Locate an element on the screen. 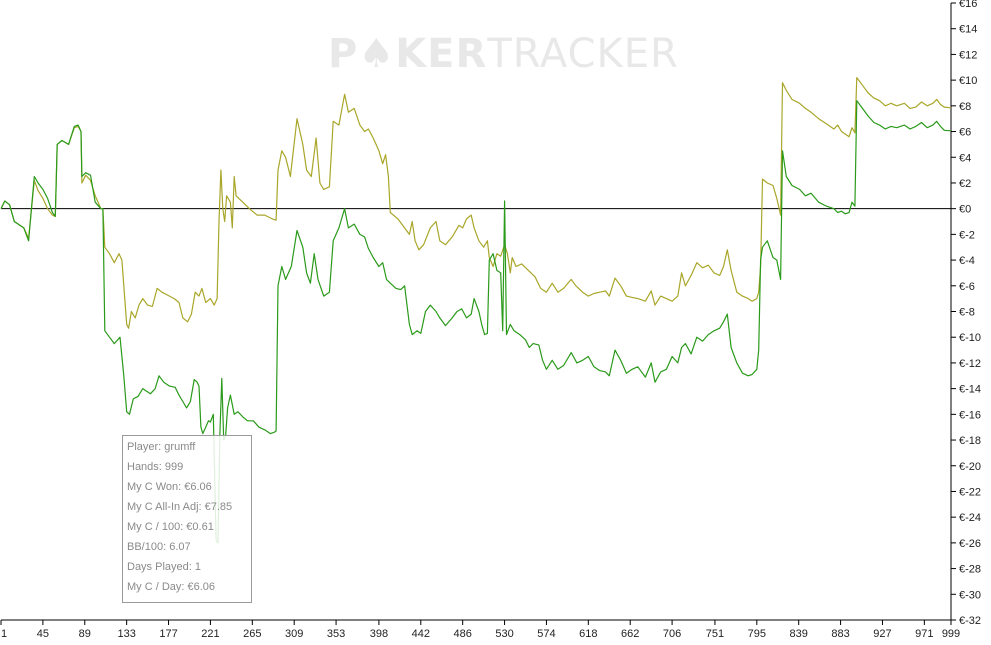 The width and height of the screenshot is (991, 645). y-tick-label: €-22 is located at coordinates (970, 492).